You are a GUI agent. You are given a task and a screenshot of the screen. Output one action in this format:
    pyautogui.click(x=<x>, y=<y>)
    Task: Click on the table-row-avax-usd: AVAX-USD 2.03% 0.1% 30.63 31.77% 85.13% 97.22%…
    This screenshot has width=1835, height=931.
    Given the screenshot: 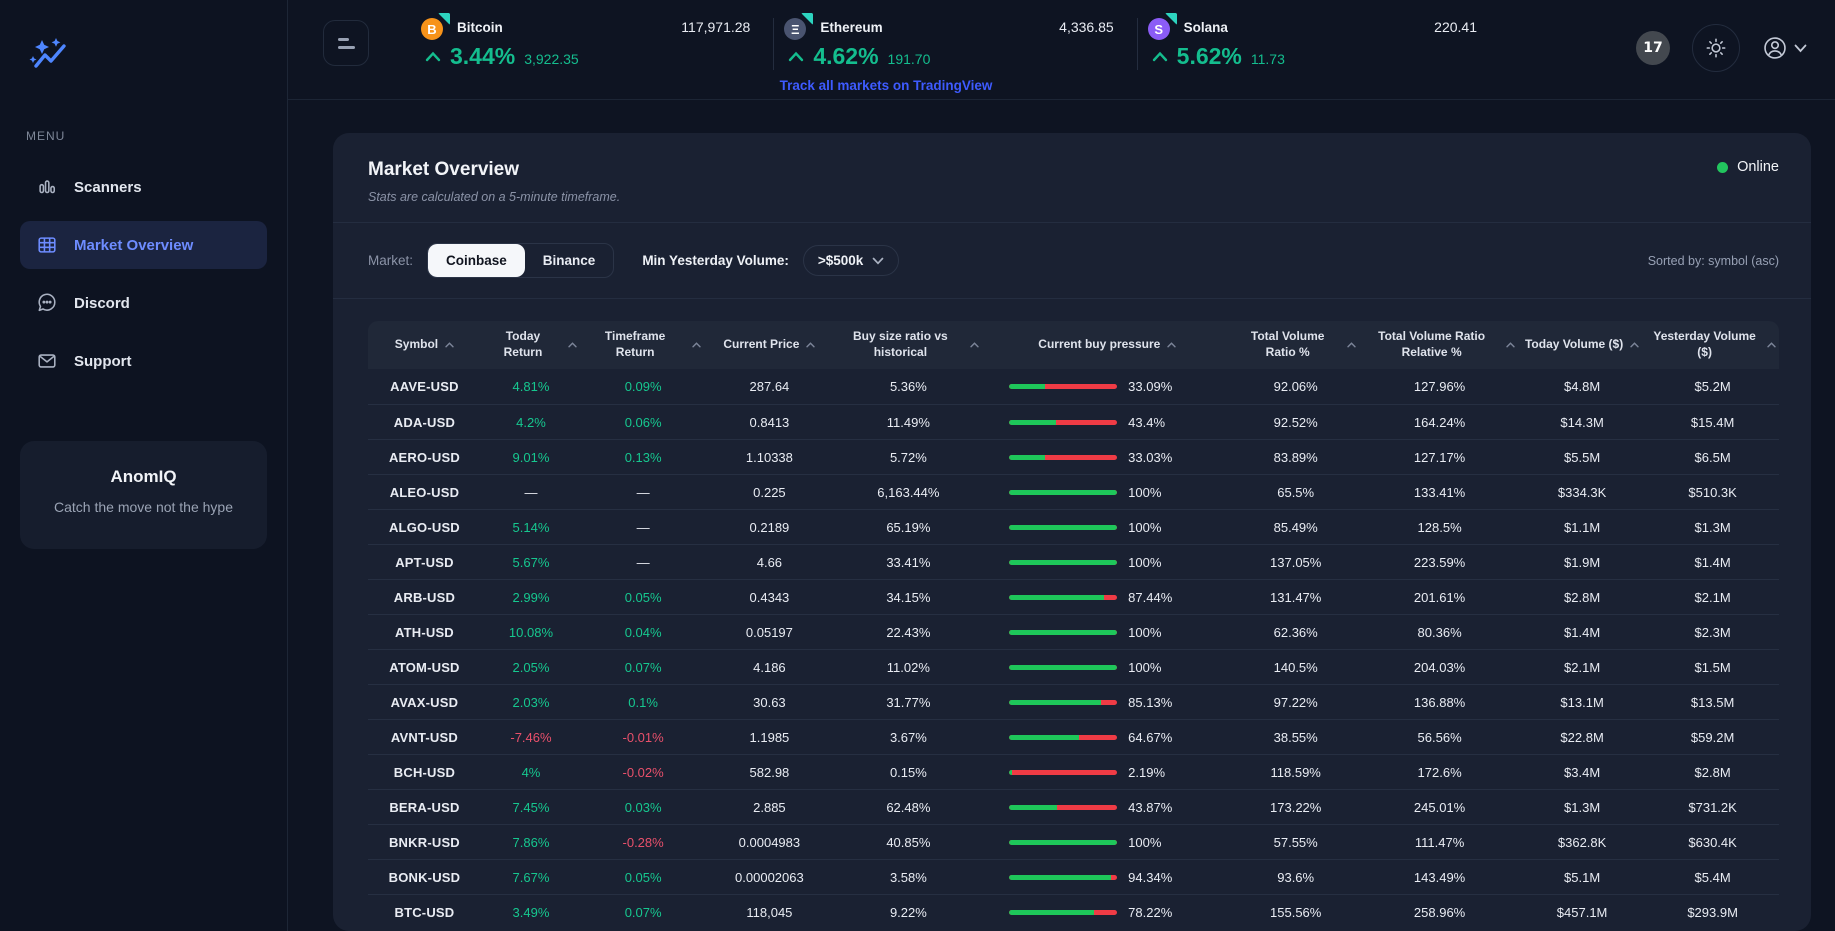 What is the action you would take?
    pyautogui.click(x=1073, y=701)
    